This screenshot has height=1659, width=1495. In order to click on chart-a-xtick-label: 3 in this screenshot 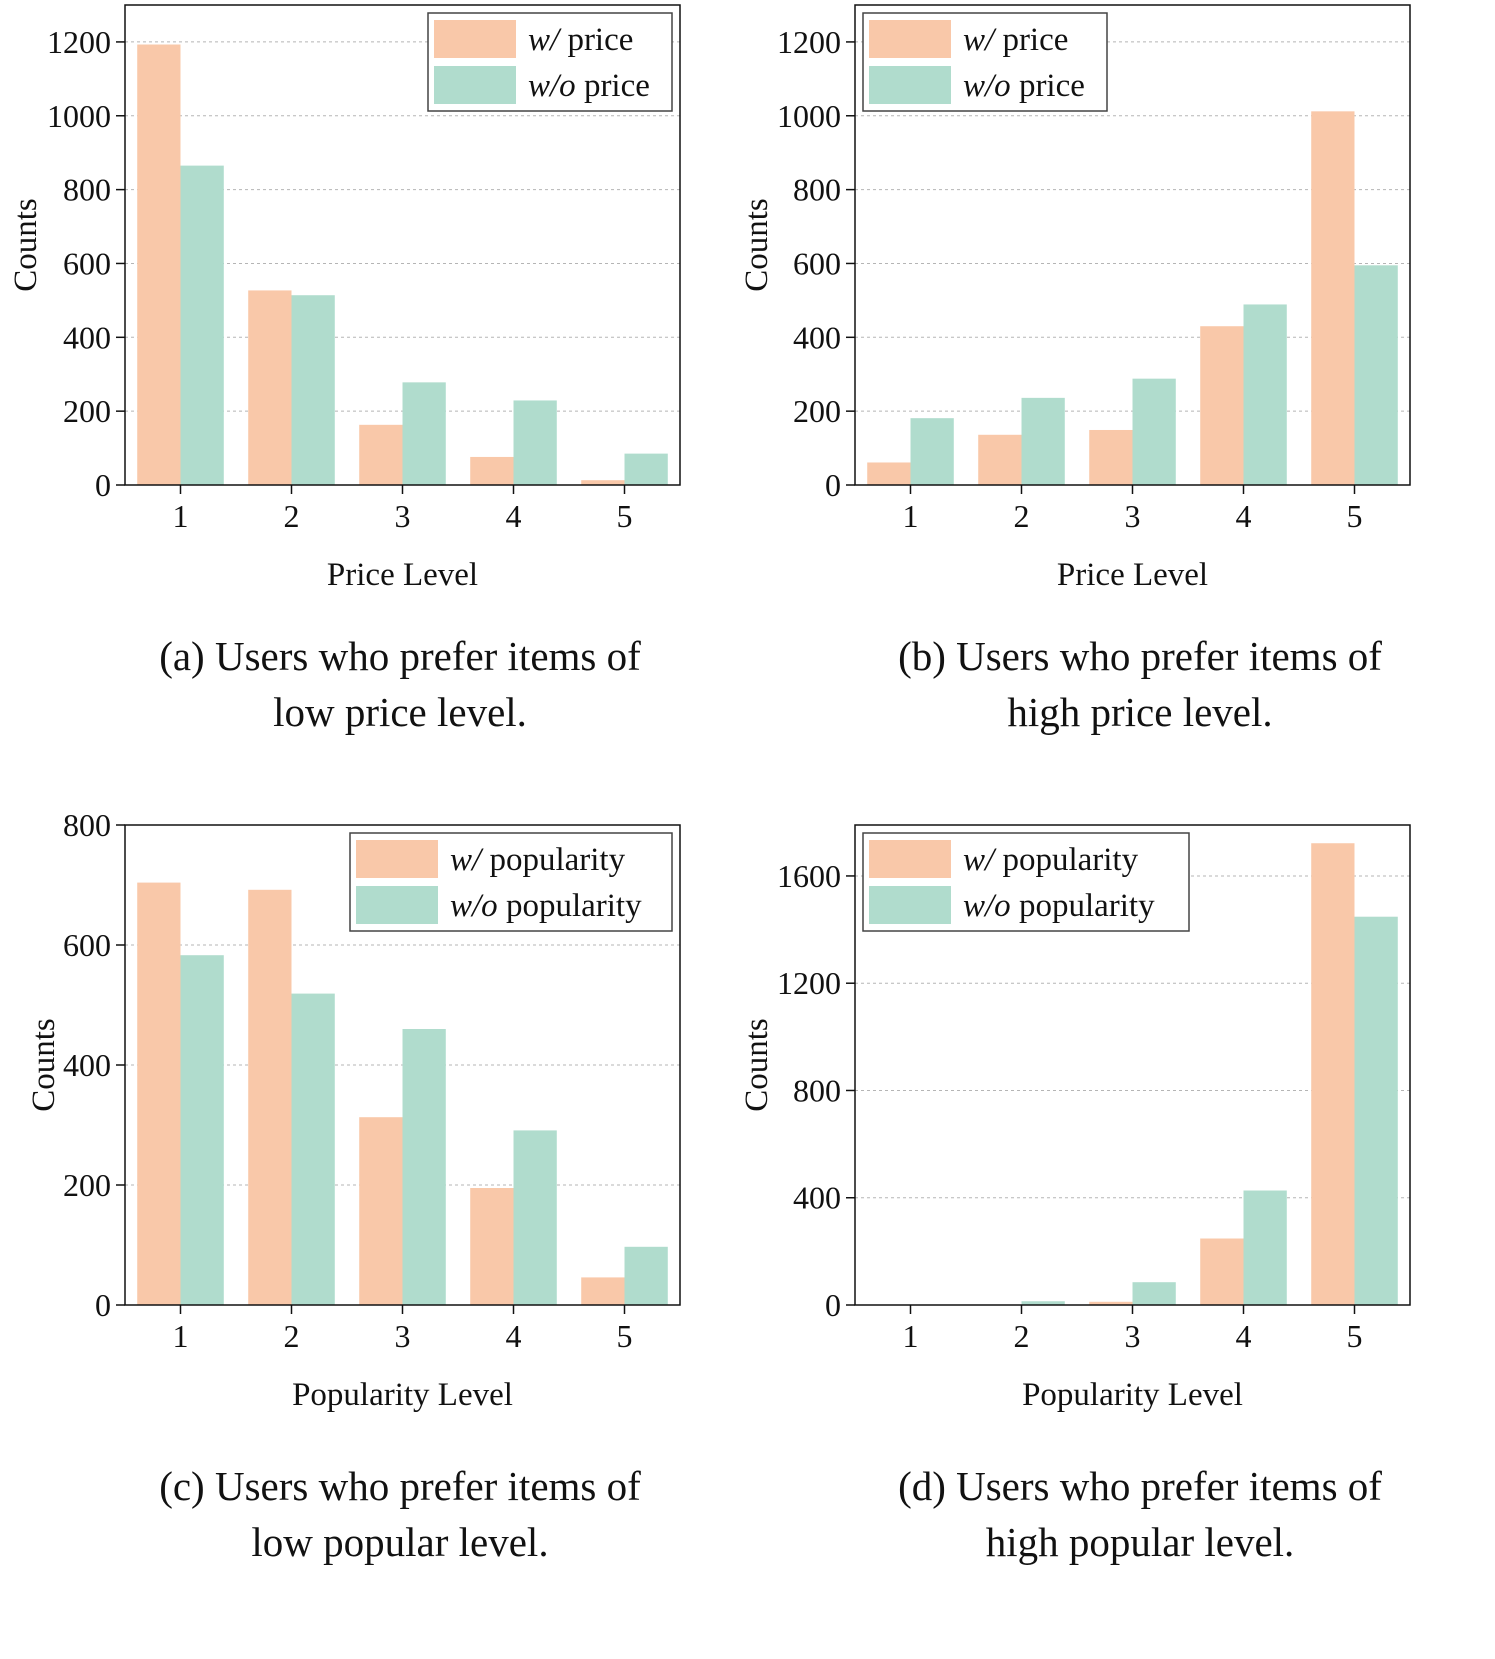, I will do `click(403, 516)`.